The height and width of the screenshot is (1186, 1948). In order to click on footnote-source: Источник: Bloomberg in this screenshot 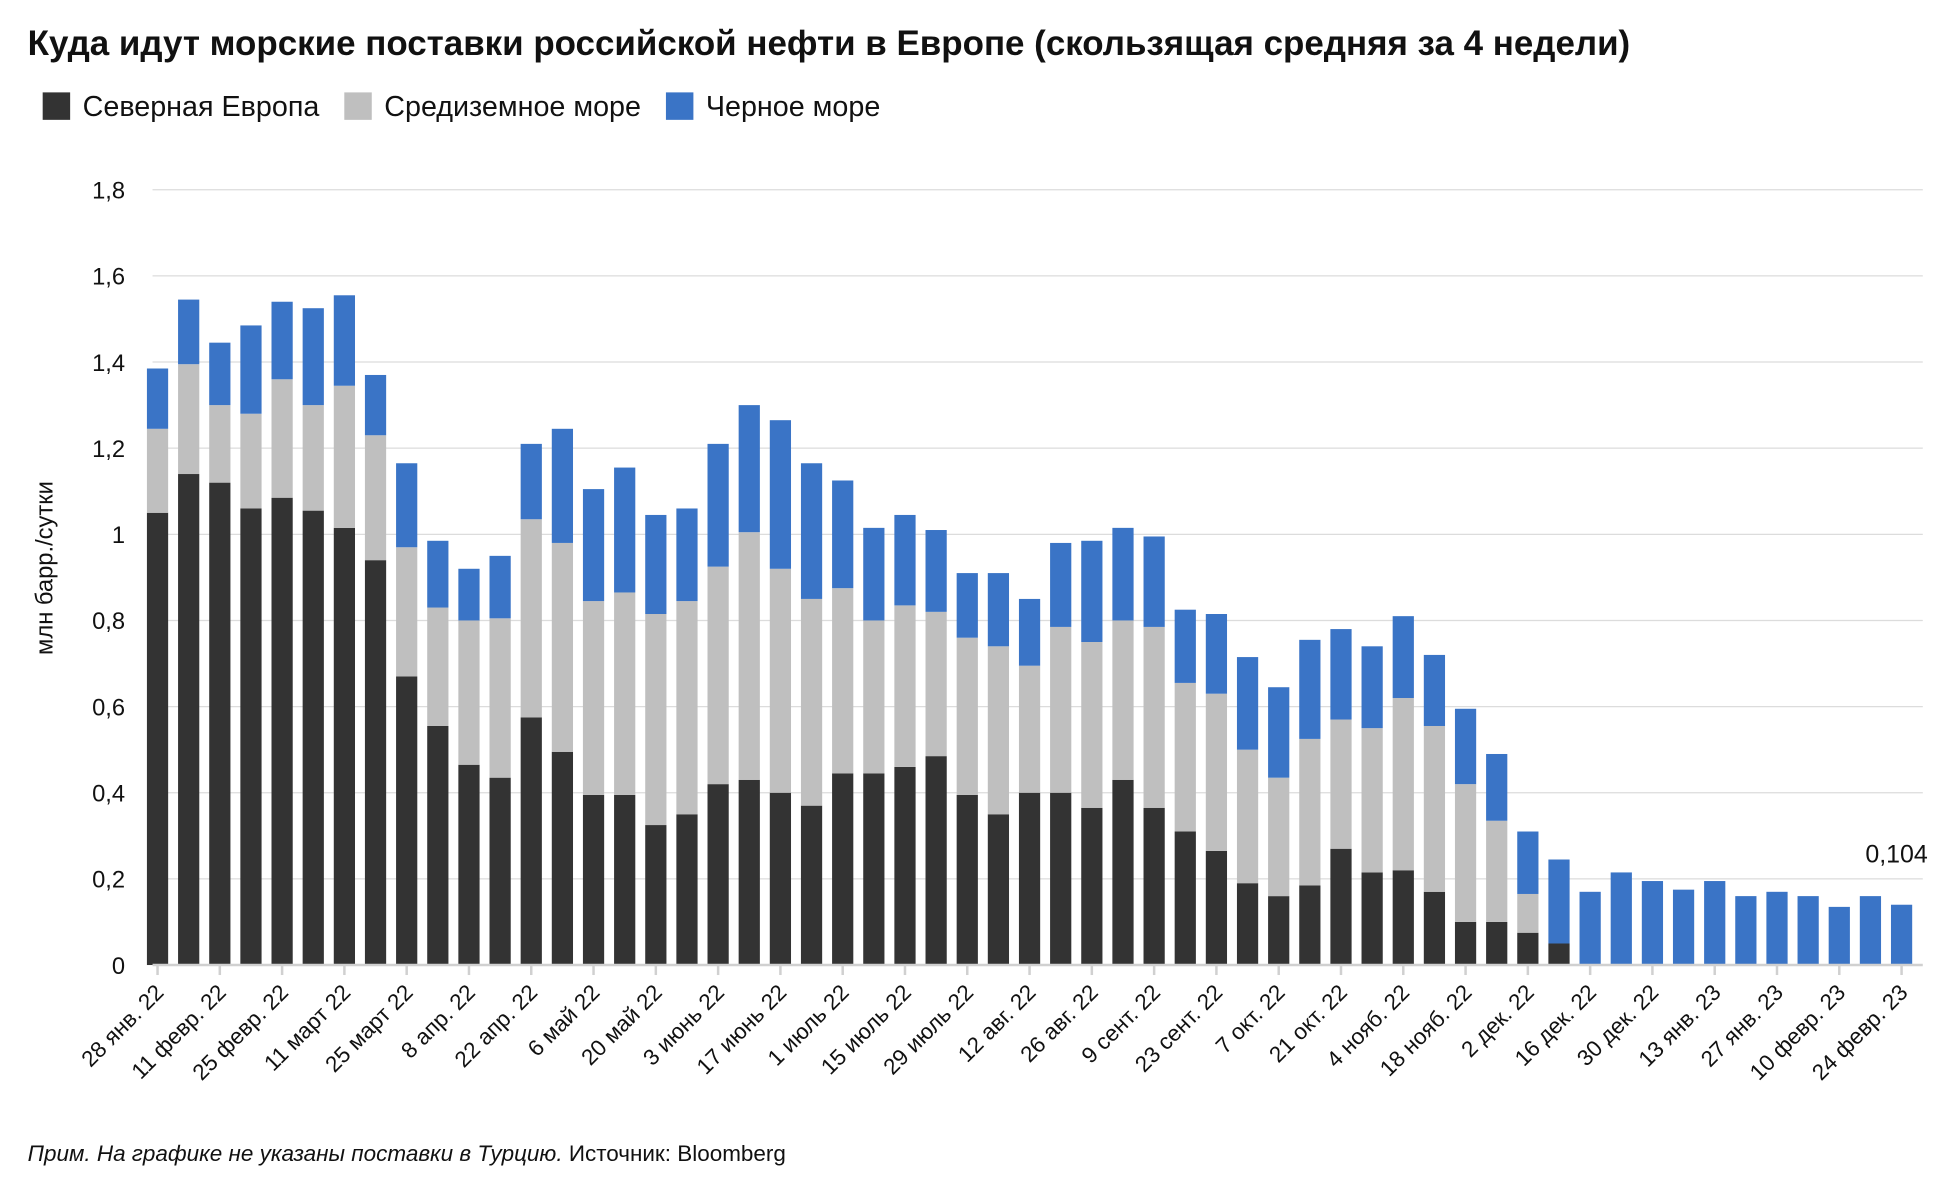, I will do `click(674, 1153)`.